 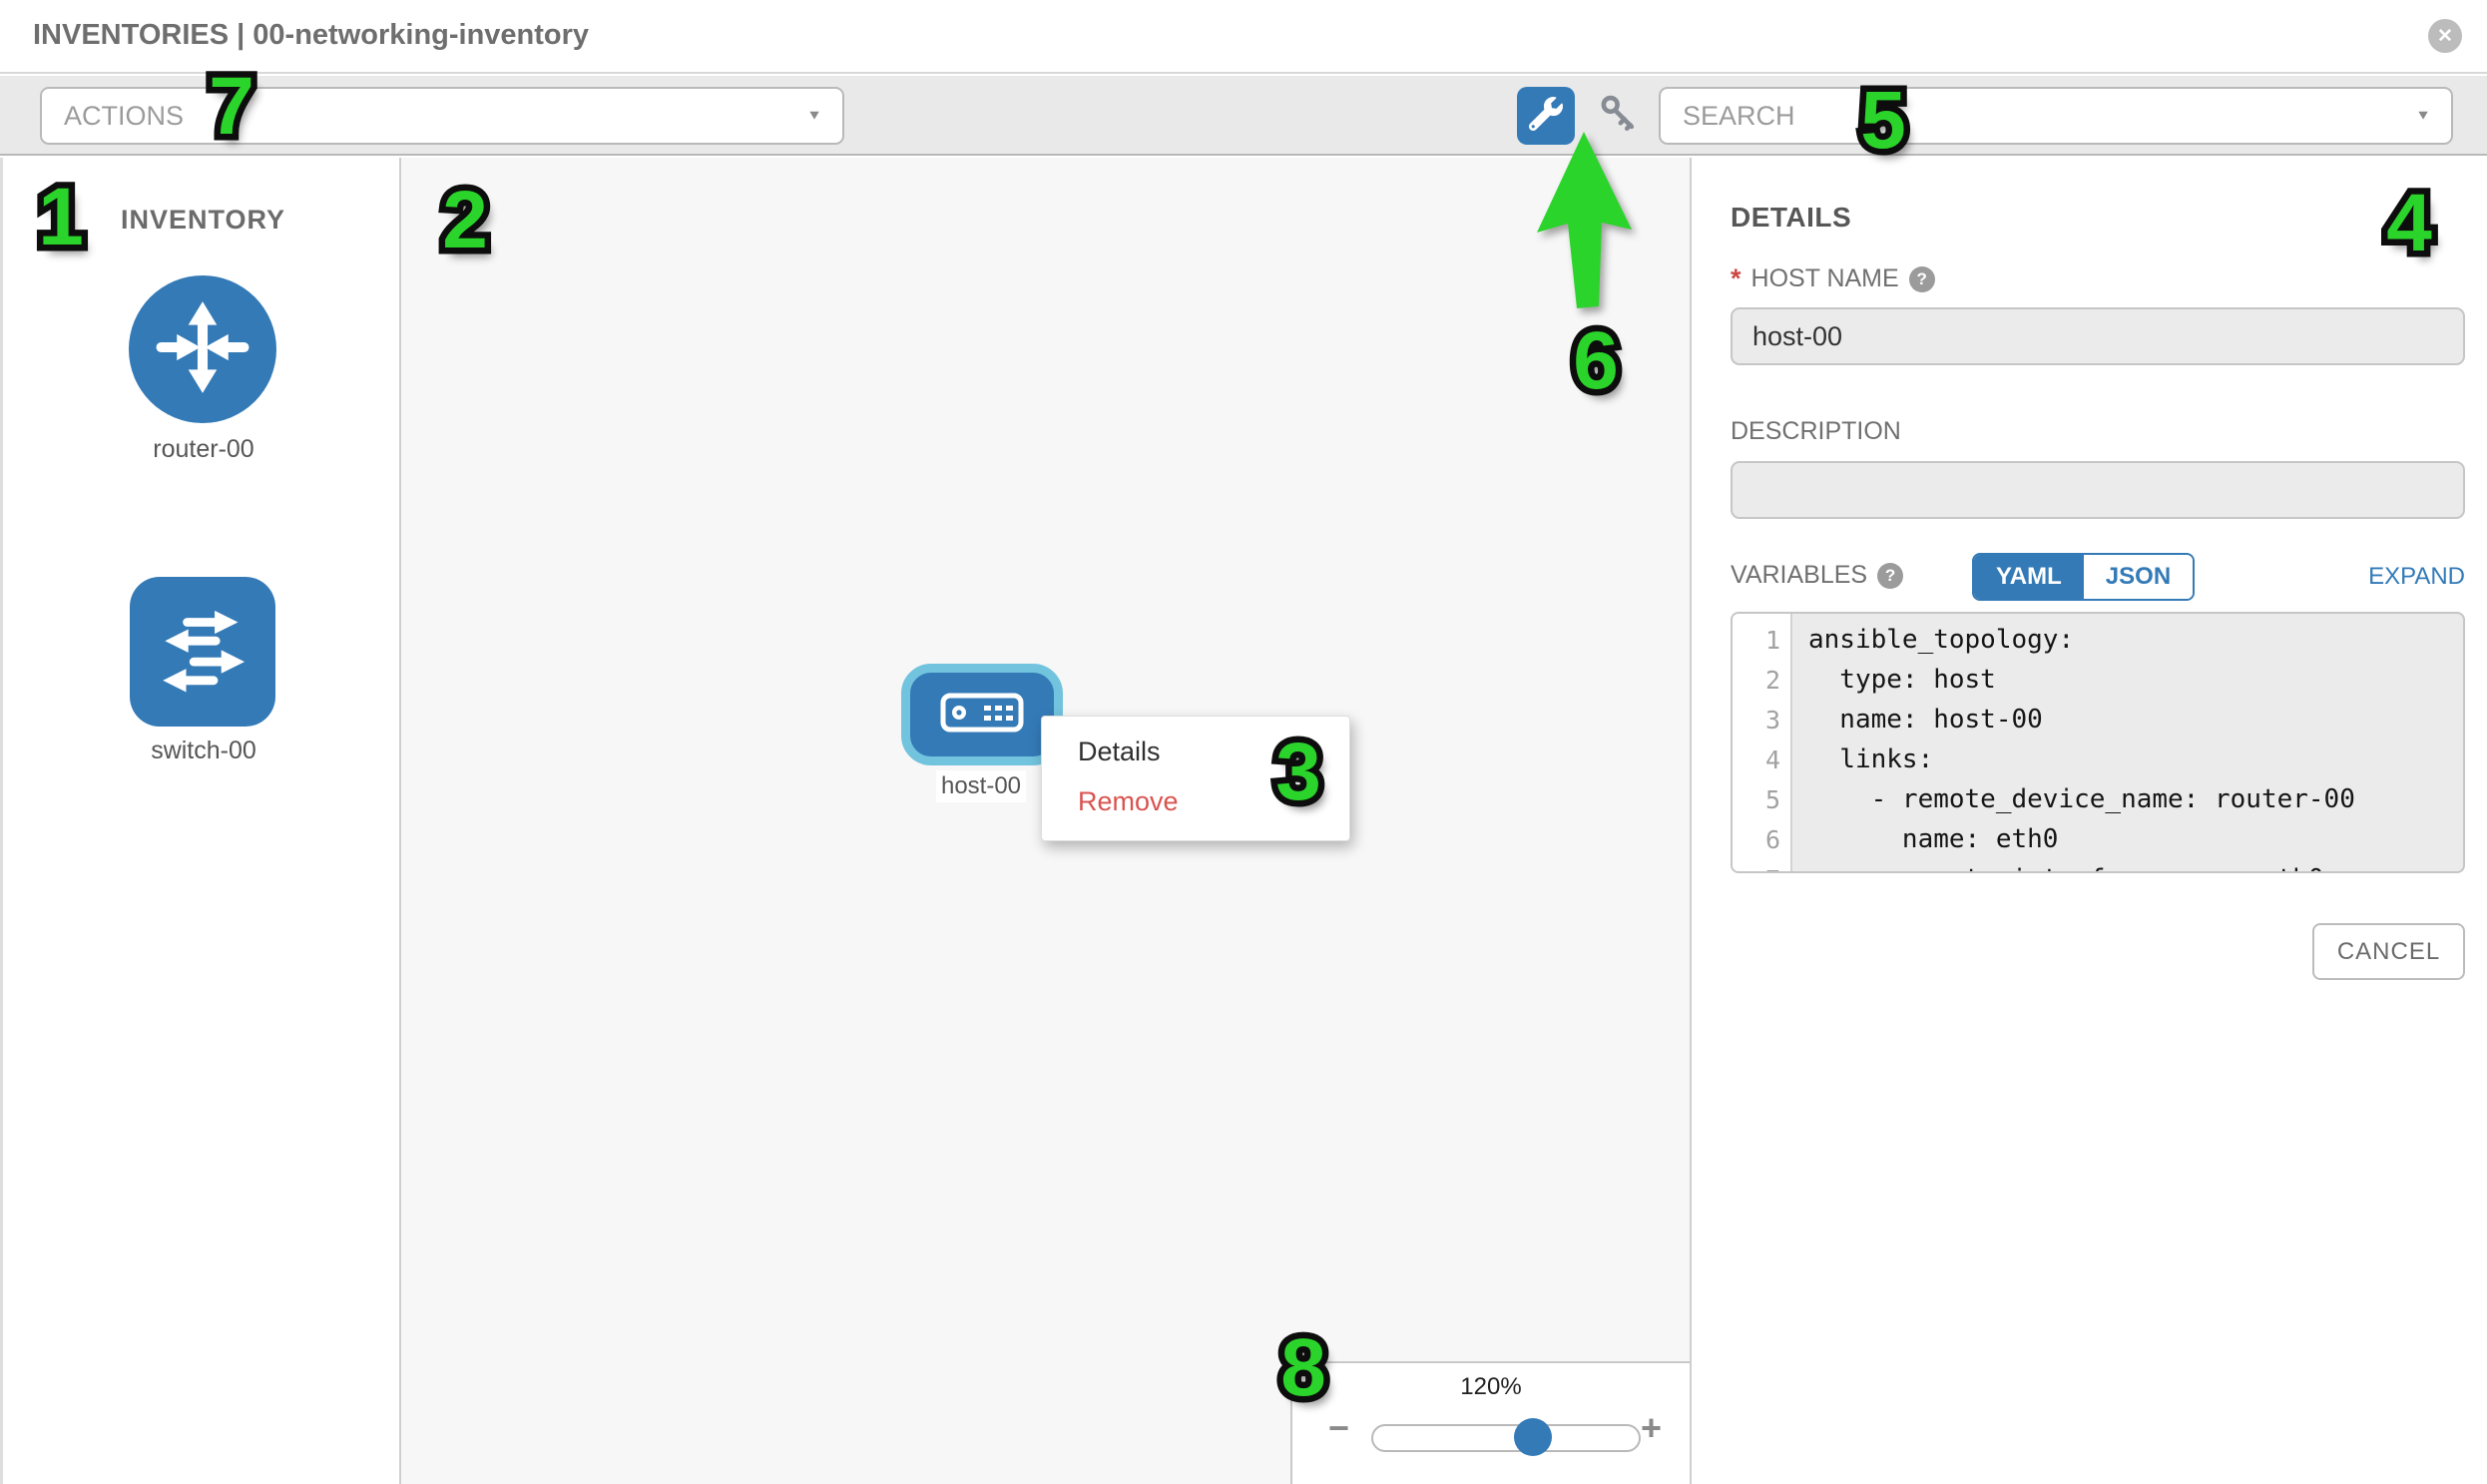 I want to click on host-name-input, so click(x=2098, y=336).